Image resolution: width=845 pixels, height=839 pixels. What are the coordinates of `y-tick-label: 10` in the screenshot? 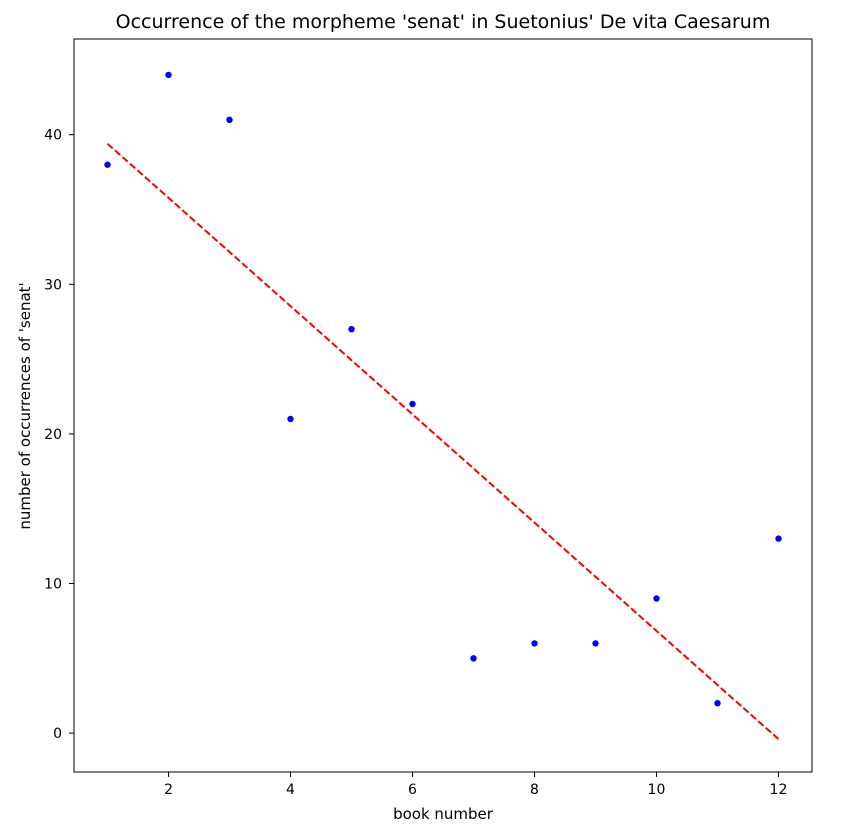 It's located at (53, 585).